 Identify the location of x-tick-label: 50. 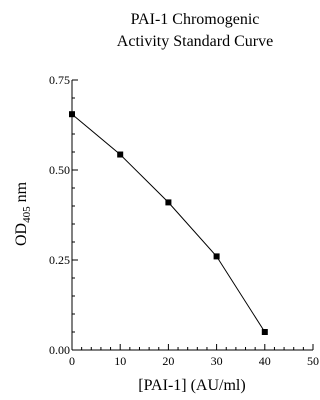
(313, 361).